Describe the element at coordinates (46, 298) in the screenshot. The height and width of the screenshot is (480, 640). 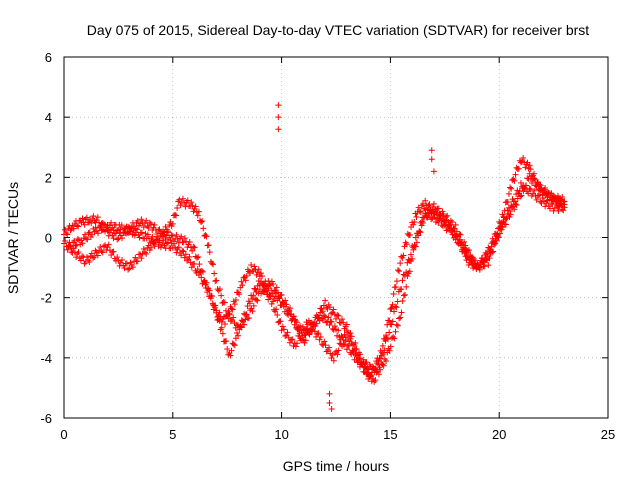
I see `y-tick-label: -2` at that location.